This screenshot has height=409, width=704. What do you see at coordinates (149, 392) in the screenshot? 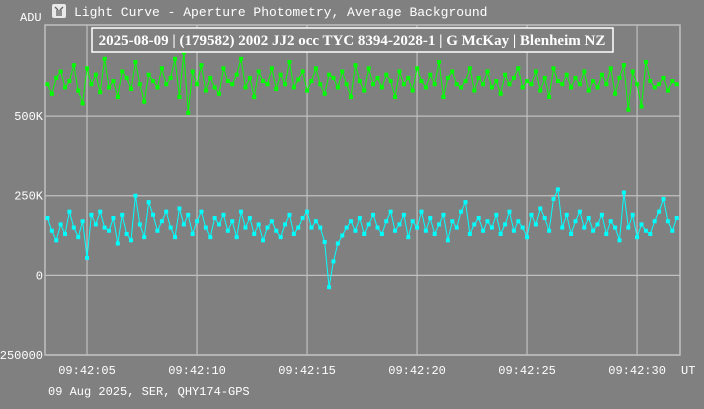
I see `footer-info: 09 Aug 2025, SER, QHY174-GPS` at bounding box center [149, 392].